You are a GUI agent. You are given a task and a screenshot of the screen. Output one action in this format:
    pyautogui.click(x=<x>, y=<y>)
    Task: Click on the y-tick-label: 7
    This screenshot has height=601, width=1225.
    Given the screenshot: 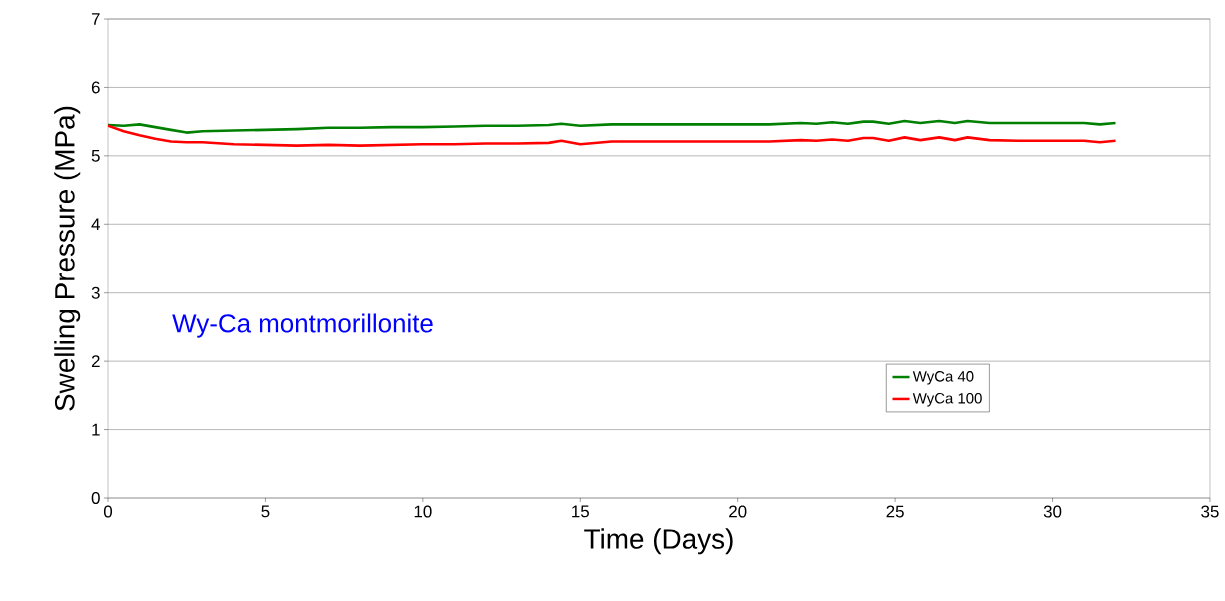 What is the action you would take?
    pyautogui.click(x=95, y=19)
    